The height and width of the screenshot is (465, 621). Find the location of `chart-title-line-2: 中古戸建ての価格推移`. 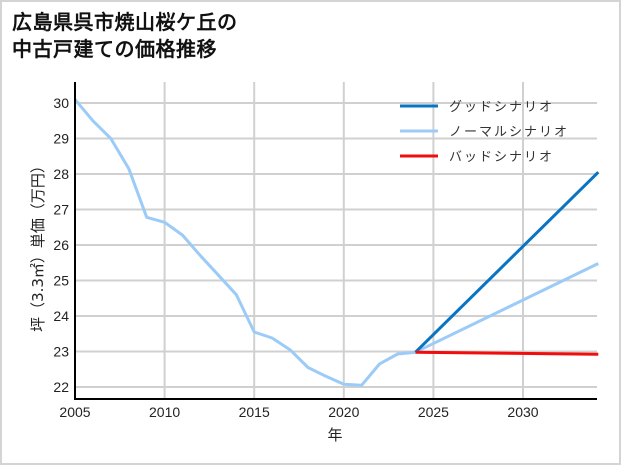

chart-title-line-2: 中古戸建ての価格推移 is located at coordinates (114, 49).